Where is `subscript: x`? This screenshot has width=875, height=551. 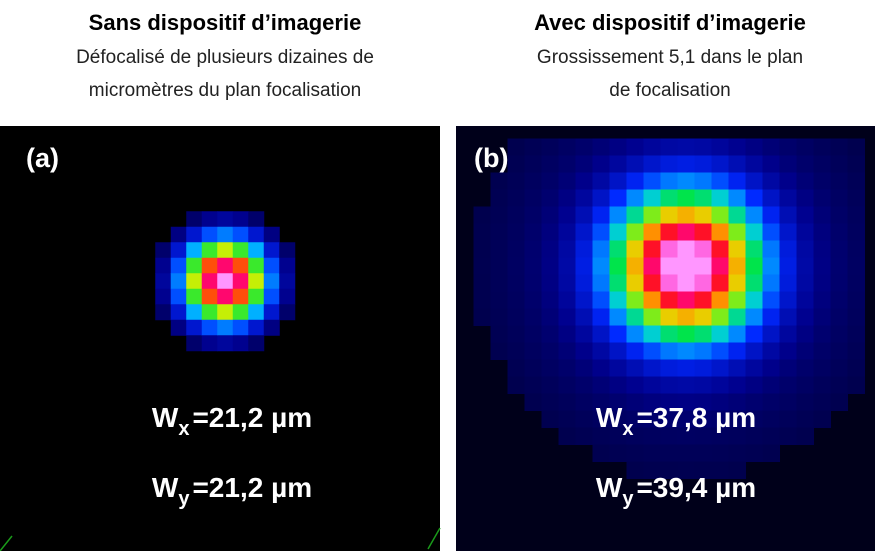 subscript: x is located at coordinates (627, 429).